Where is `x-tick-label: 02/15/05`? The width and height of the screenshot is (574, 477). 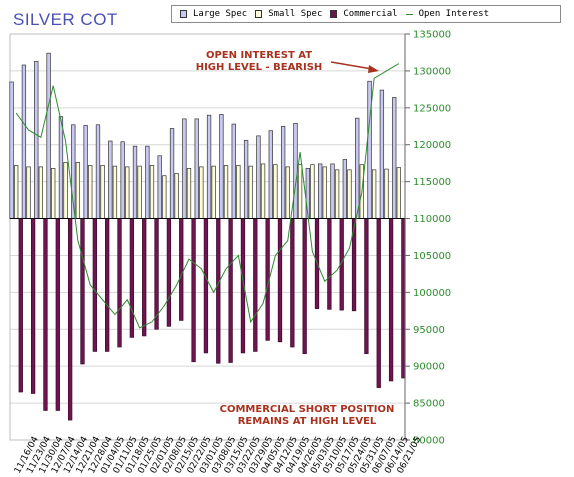 x-tick-label: 02/15/05 is located at coordinates (187, 455).